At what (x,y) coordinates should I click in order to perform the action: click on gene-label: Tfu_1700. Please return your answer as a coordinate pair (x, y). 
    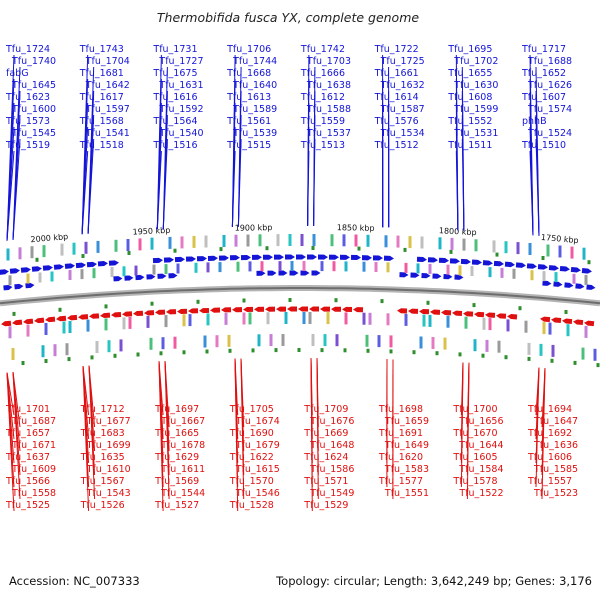
    Looking at the image, I should click on (474, 409).